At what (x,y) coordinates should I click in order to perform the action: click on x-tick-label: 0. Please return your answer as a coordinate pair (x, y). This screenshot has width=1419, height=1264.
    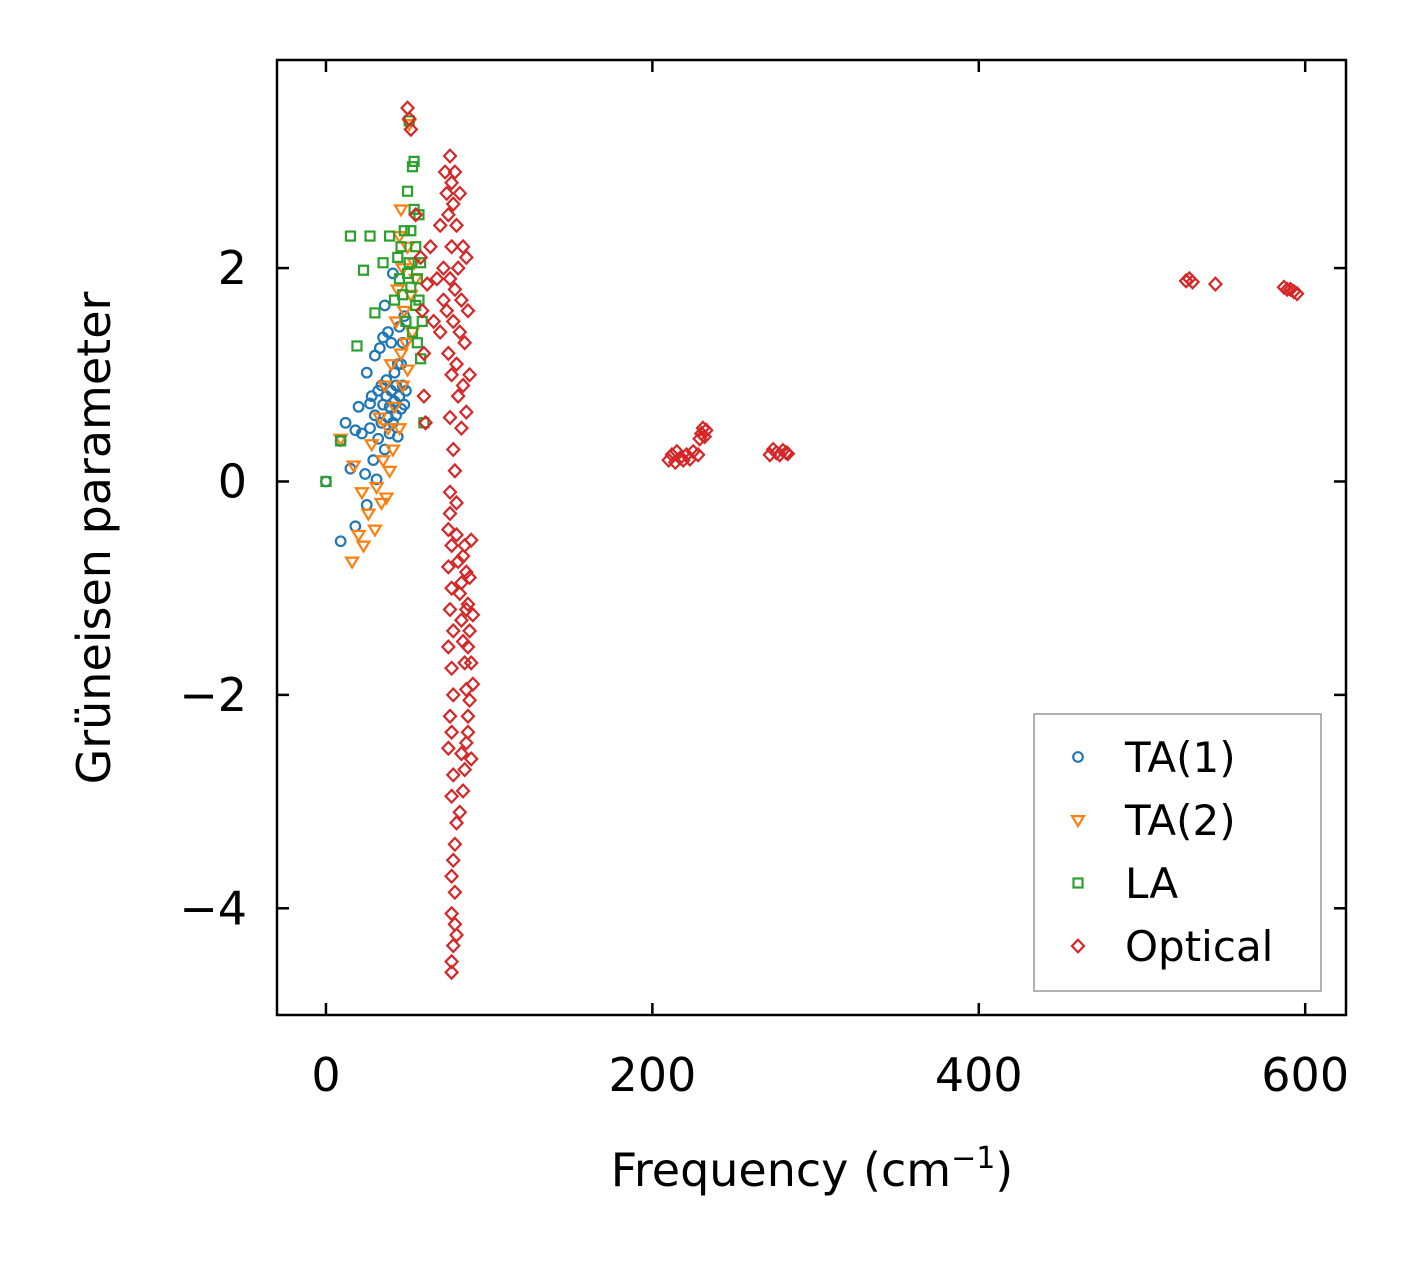
    Looking at the image, I should click on (325, 1075).